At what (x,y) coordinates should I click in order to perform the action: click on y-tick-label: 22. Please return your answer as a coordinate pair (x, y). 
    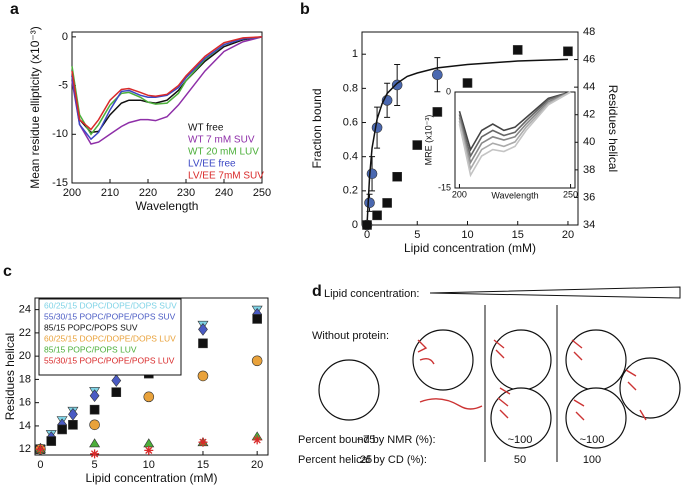
    Looking at the image, I should click on (25, 333).